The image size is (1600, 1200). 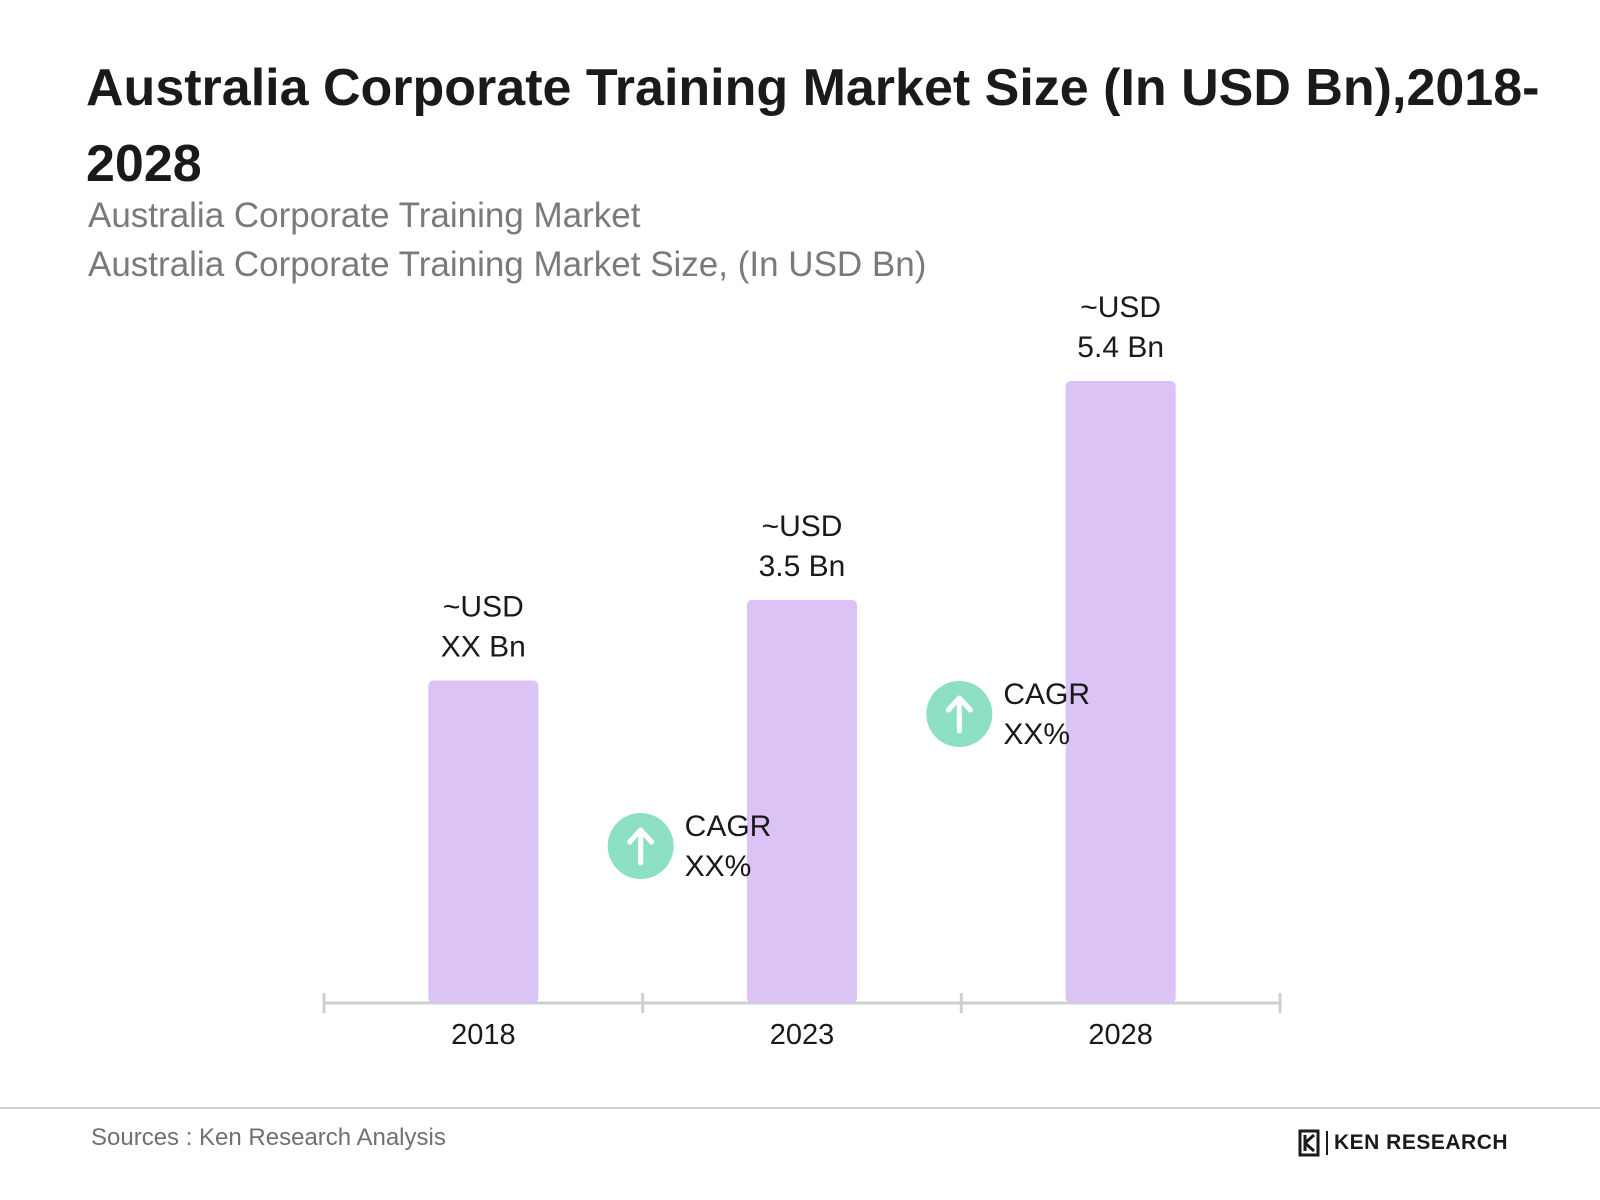 What do you see at coordinates (364, 215) in the screenshot?
I see `chart-subtitle: Australia Corporate Training Market` at bounding box center [364, 215].